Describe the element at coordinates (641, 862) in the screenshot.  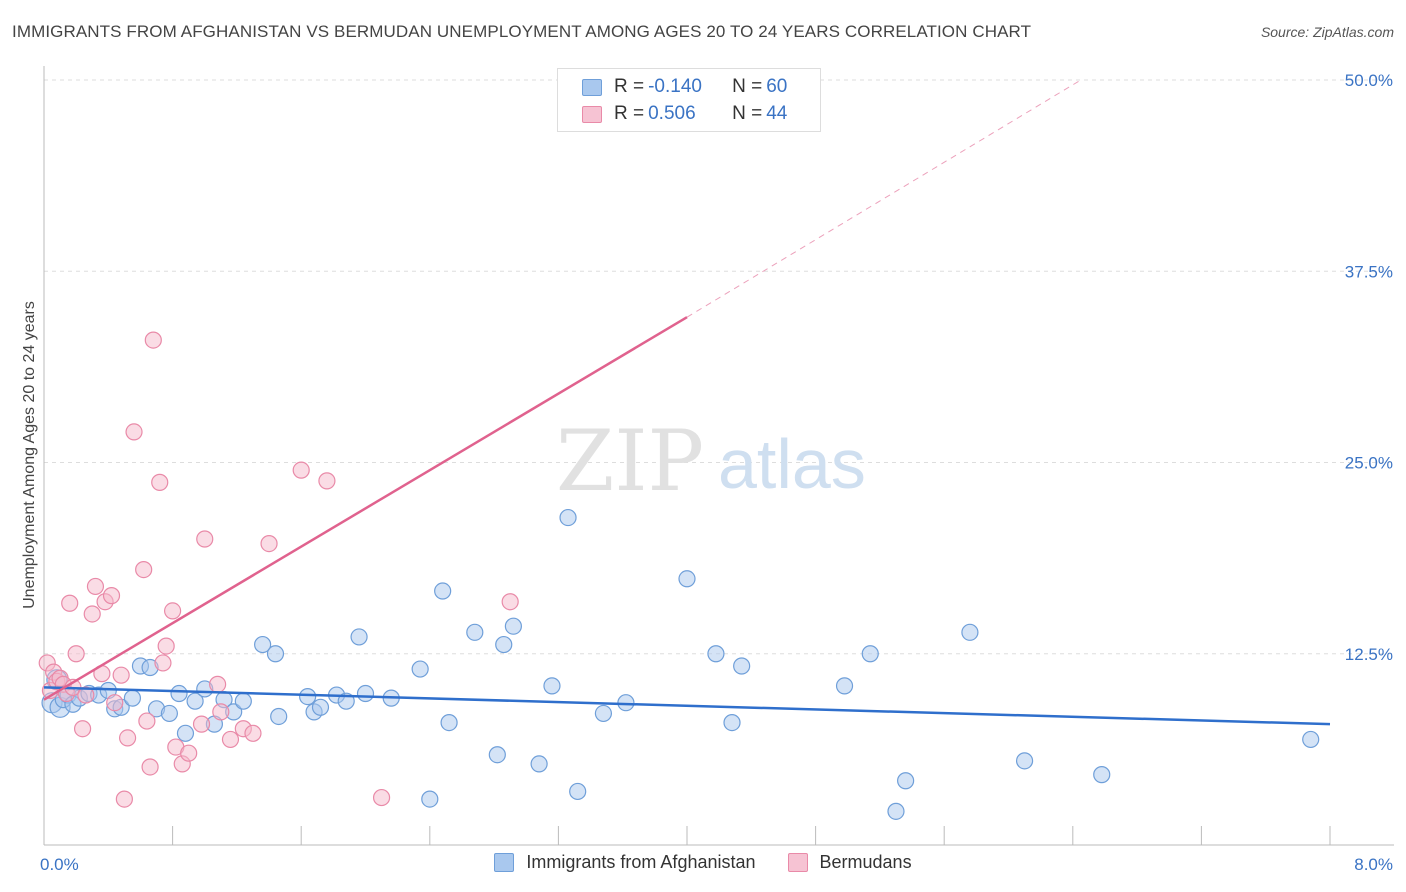
I see `legend-label: Immigrants from Afghanistan` at that location.